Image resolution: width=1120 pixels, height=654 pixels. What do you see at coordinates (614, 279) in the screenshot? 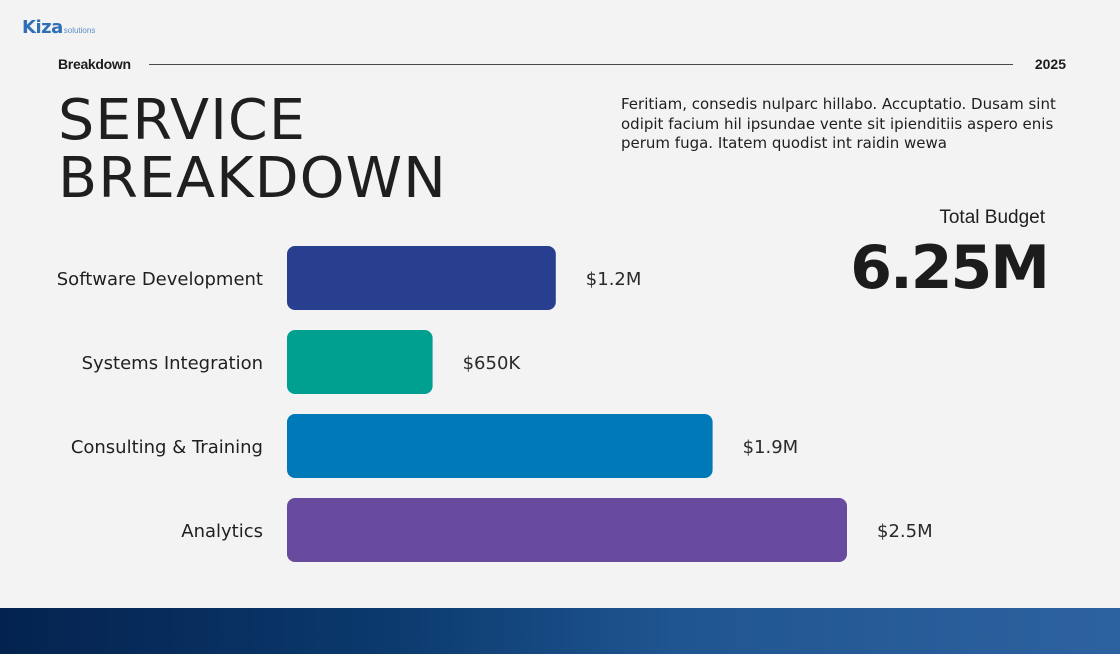
I see `value-label: $1.2M` at bounding box center [614, 279].